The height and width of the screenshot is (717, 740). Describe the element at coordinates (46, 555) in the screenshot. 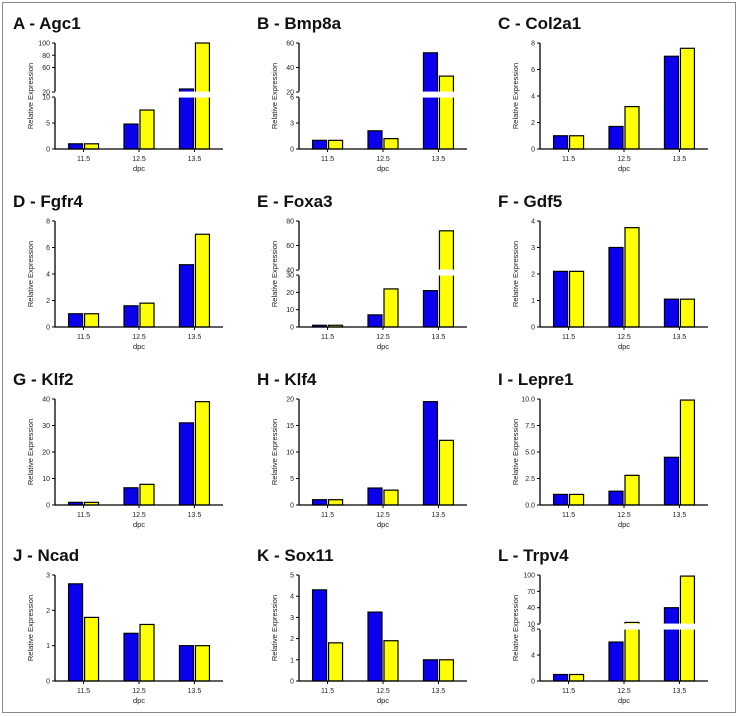

I see `panel-title: J - Ncad` at that location.